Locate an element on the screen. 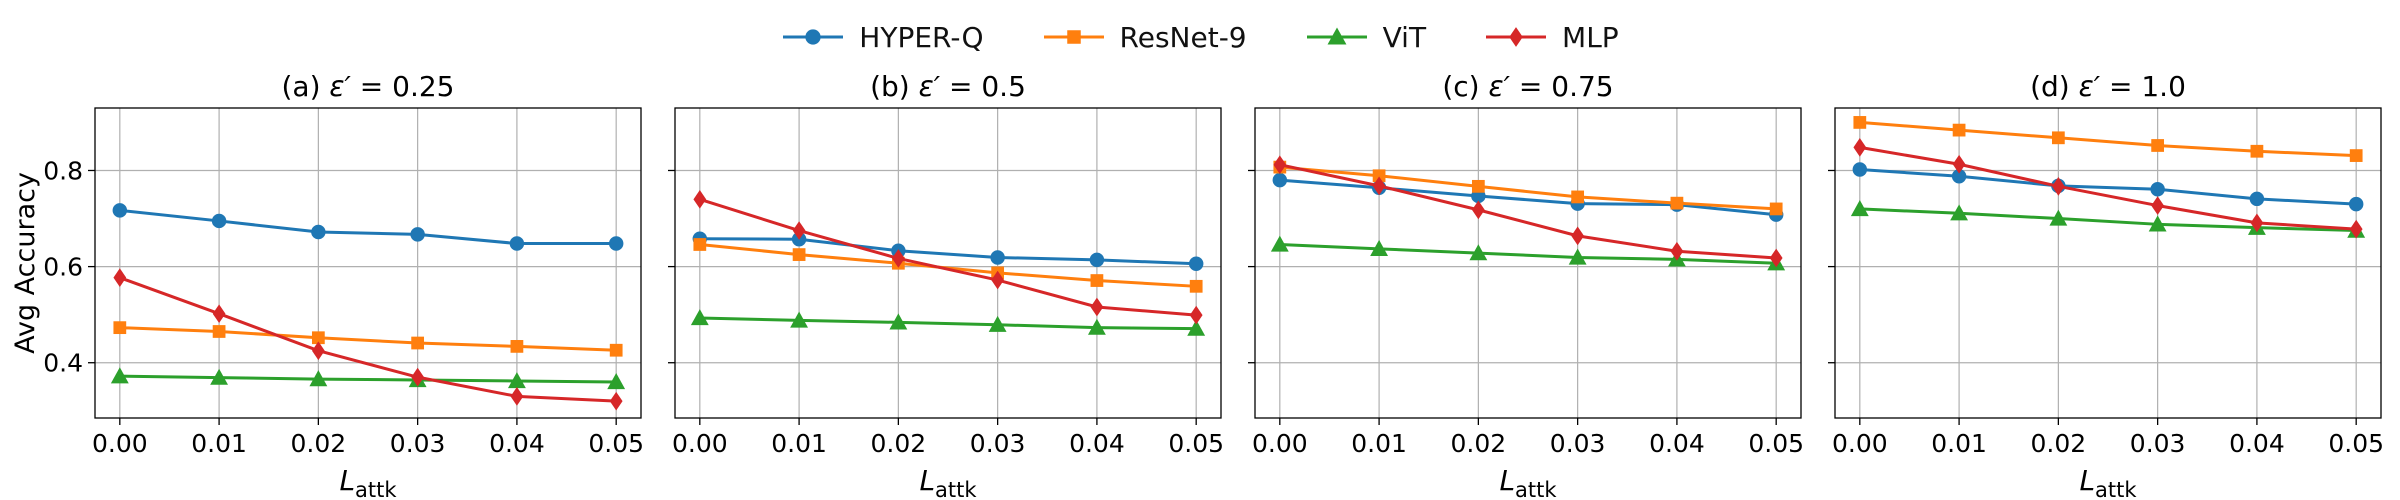 This screenshot has height=500, width=2400. panel-title: (d) ε′ = 1.0 is located at coordinates (2108, 86).